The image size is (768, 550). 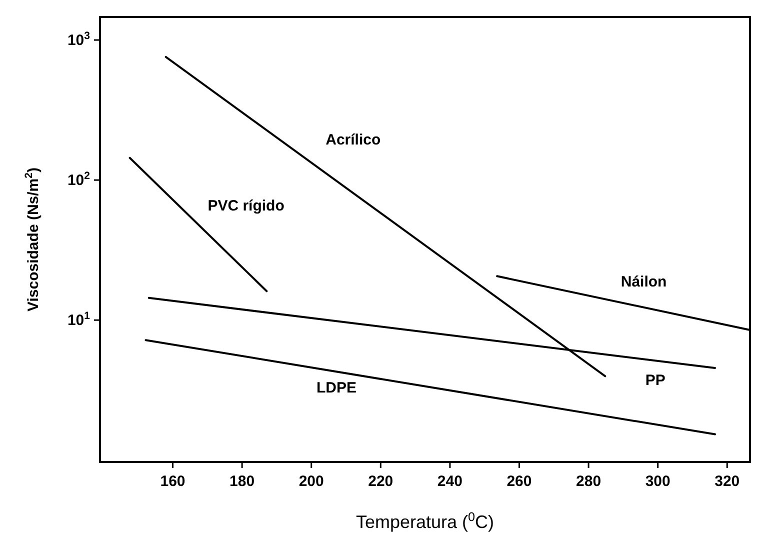 I want to click on x-tick-label: 320, so click(x=727, y=481).